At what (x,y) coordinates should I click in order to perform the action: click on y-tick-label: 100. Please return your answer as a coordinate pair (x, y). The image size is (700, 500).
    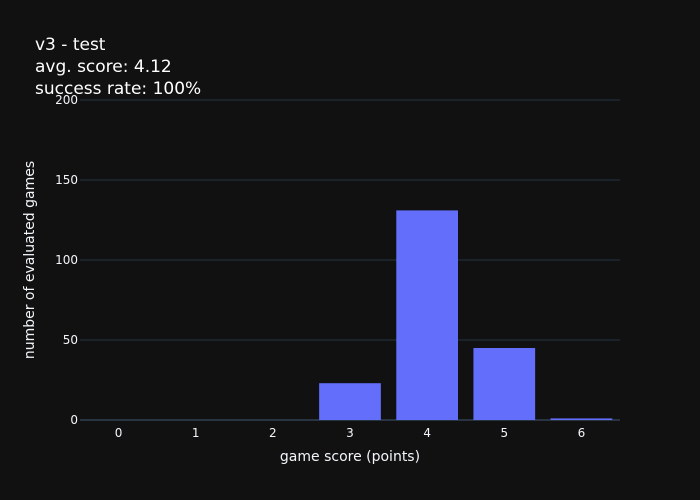
    Looking at the image, I should click on (66, 260).